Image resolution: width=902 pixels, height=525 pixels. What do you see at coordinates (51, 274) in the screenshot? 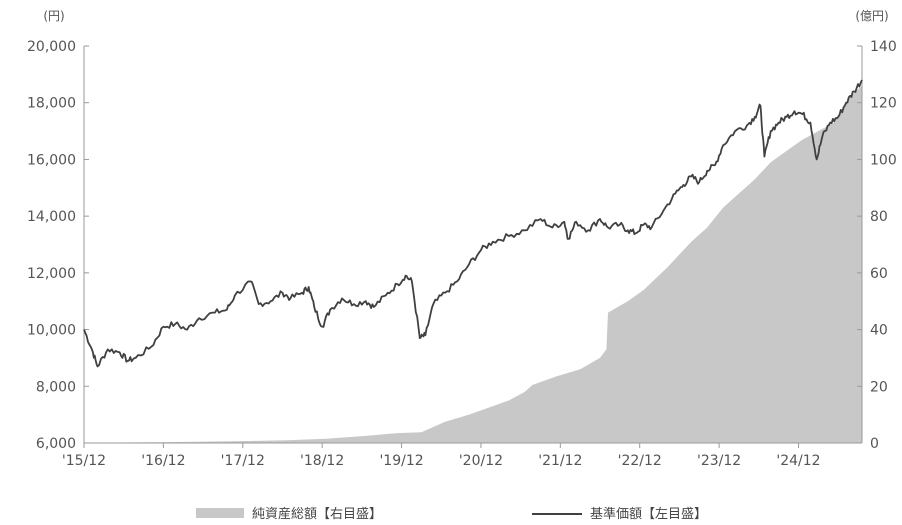
I see `left-tick-label: 12,000` at bounding box center [51, 274].